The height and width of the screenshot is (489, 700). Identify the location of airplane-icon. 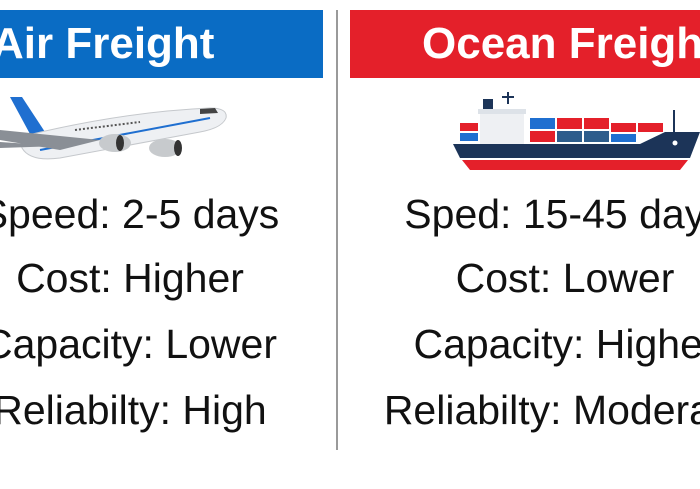
(113, 128).